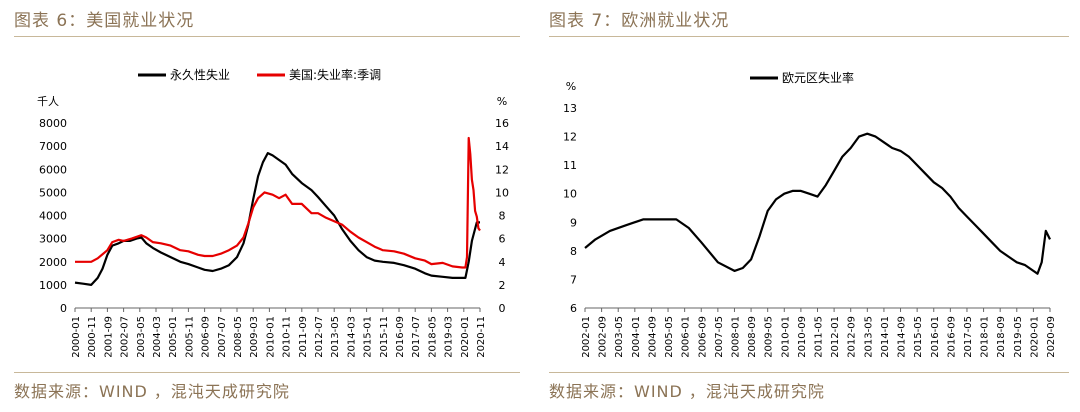 This screenshot has width=1080, height=412. What do you see at coordinates (502, 216) in the screenshot?
I see `y2-tick-label: 8` at bounding box center [502, 216].